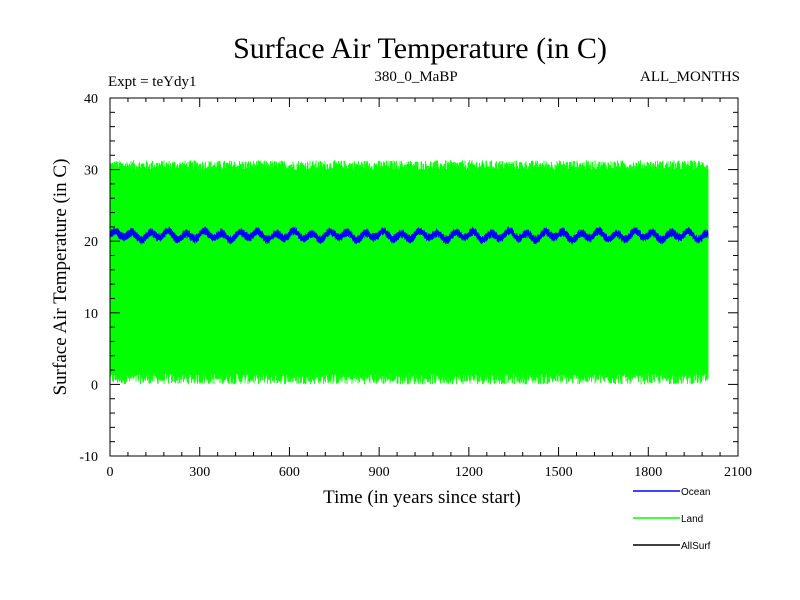 The image size is (800, 600). Describe the element at coordinates (420, 48) in the screenshot. I see `chart-title: Surface Air Temperature (in C)` at that location.